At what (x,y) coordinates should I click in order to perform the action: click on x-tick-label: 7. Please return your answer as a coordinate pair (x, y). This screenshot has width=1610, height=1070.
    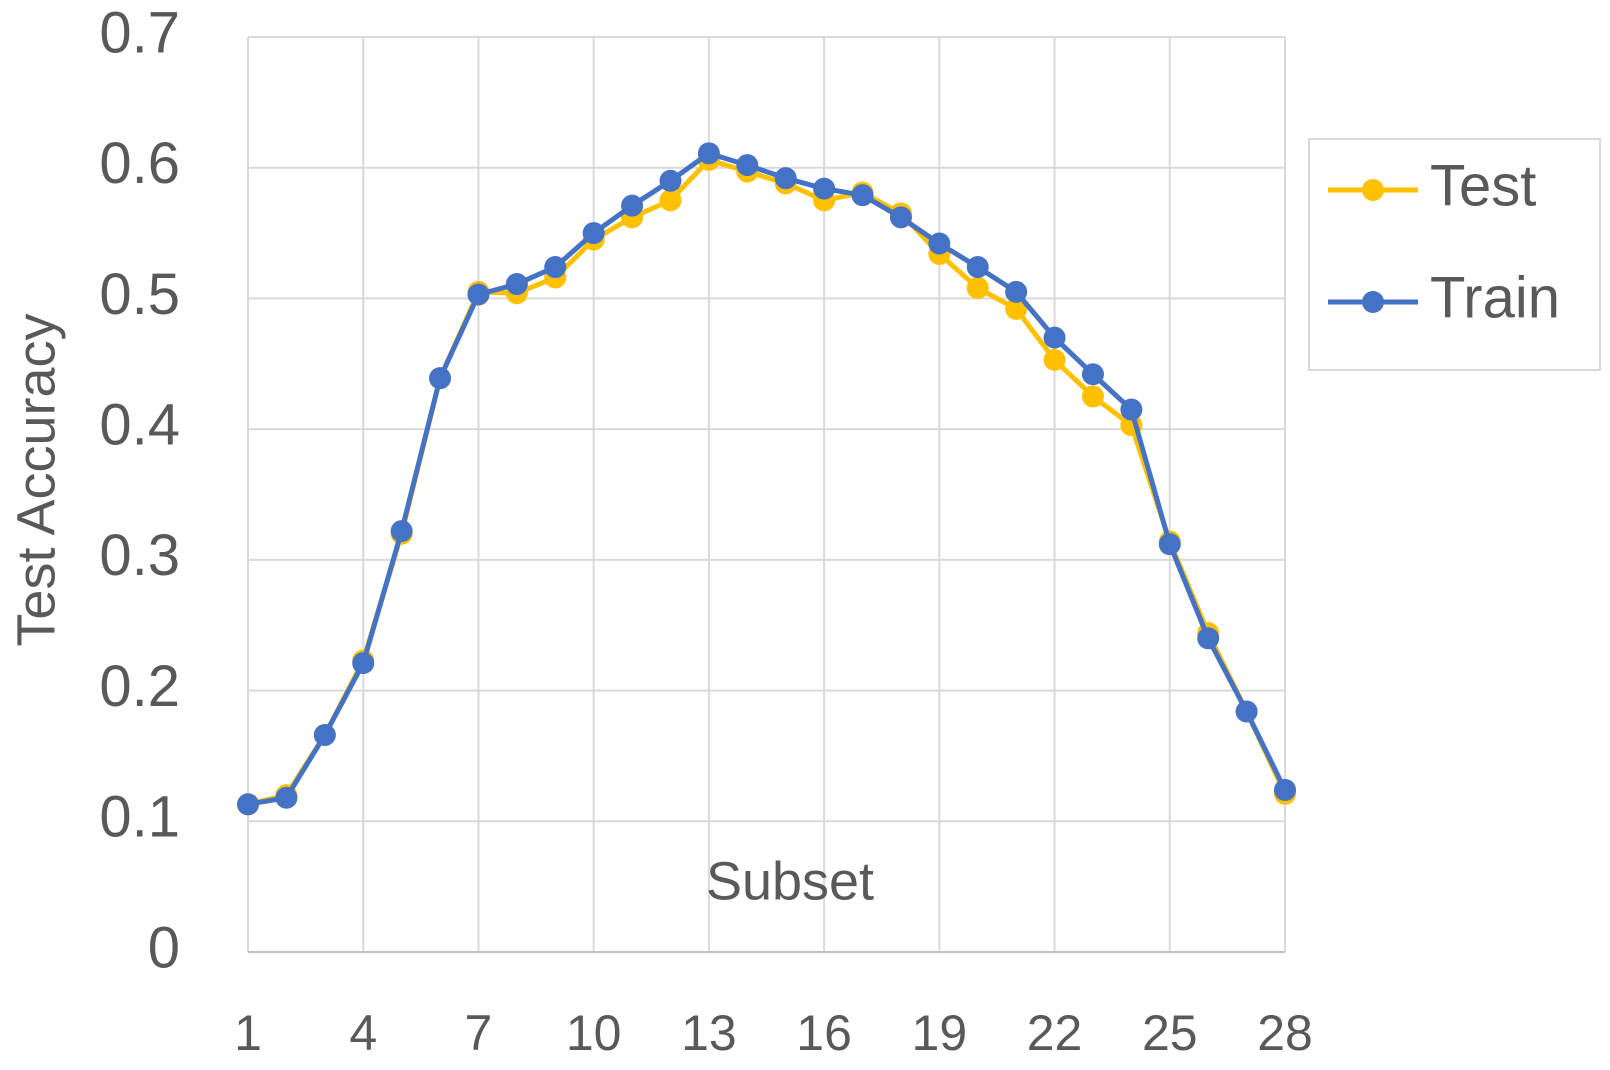
    Looking at the image, I should click on (479, 1033).